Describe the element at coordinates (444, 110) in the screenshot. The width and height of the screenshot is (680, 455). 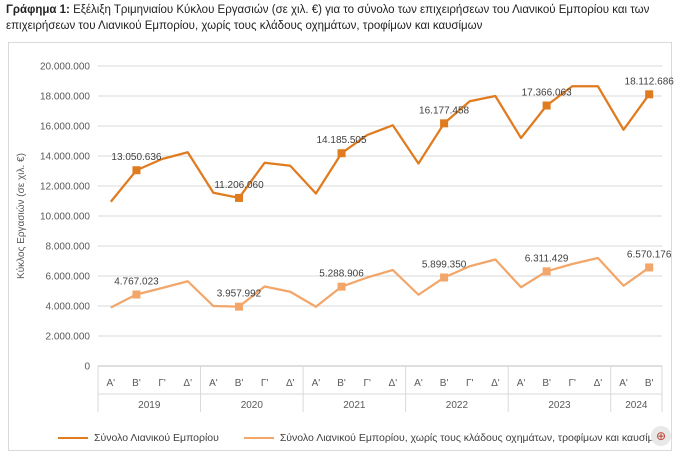
I see `data-label: 16.177.458` at that location.